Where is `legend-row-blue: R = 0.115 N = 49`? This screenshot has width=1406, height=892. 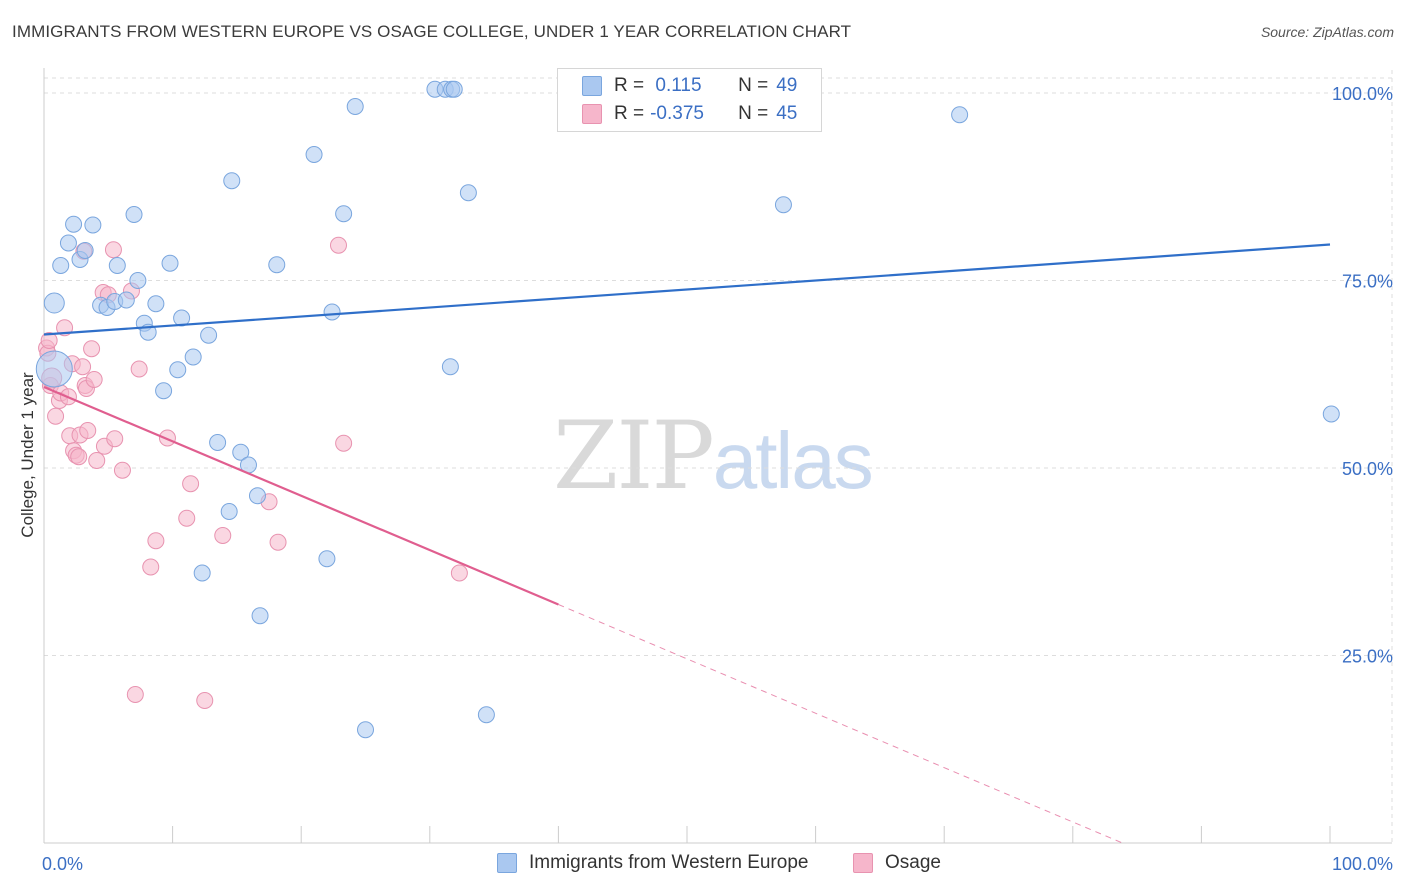 legend-row-blue: R = 0.115 N = 49 is located at coordinates (677, 86).